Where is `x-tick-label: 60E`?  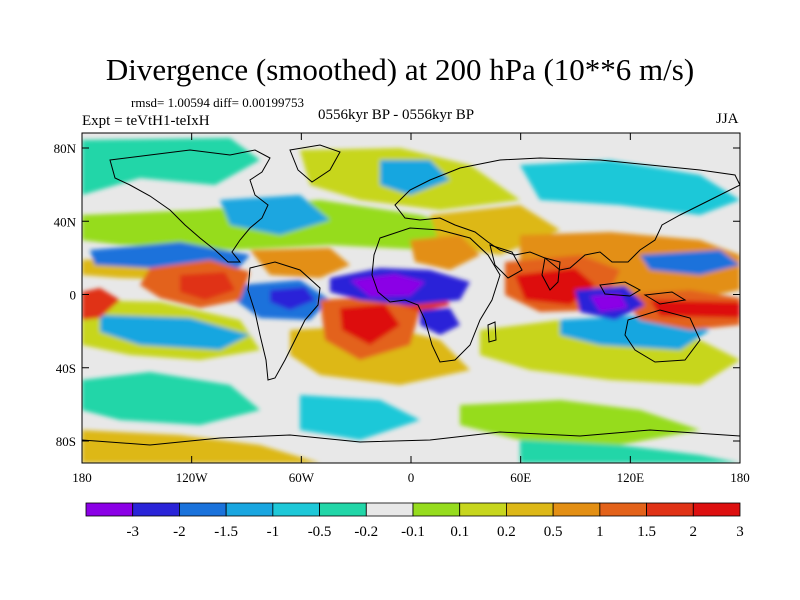
x-tick-label: 60E is located at coordinates (520, 477).